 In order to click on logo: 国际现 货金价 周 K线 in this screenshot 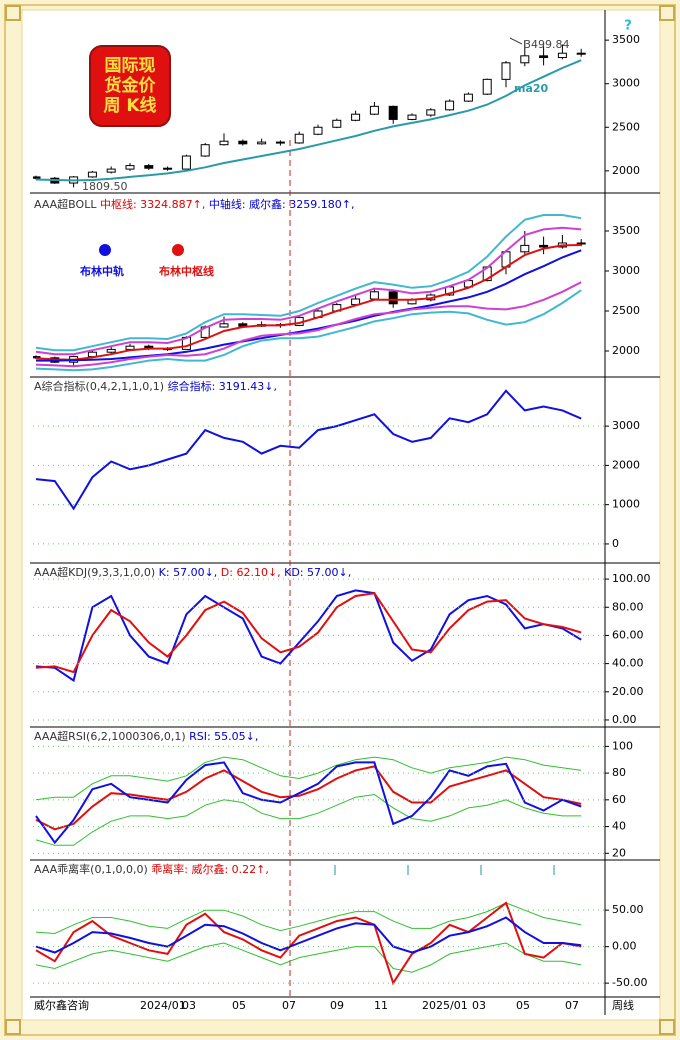, I will do `click(130, 86)`.